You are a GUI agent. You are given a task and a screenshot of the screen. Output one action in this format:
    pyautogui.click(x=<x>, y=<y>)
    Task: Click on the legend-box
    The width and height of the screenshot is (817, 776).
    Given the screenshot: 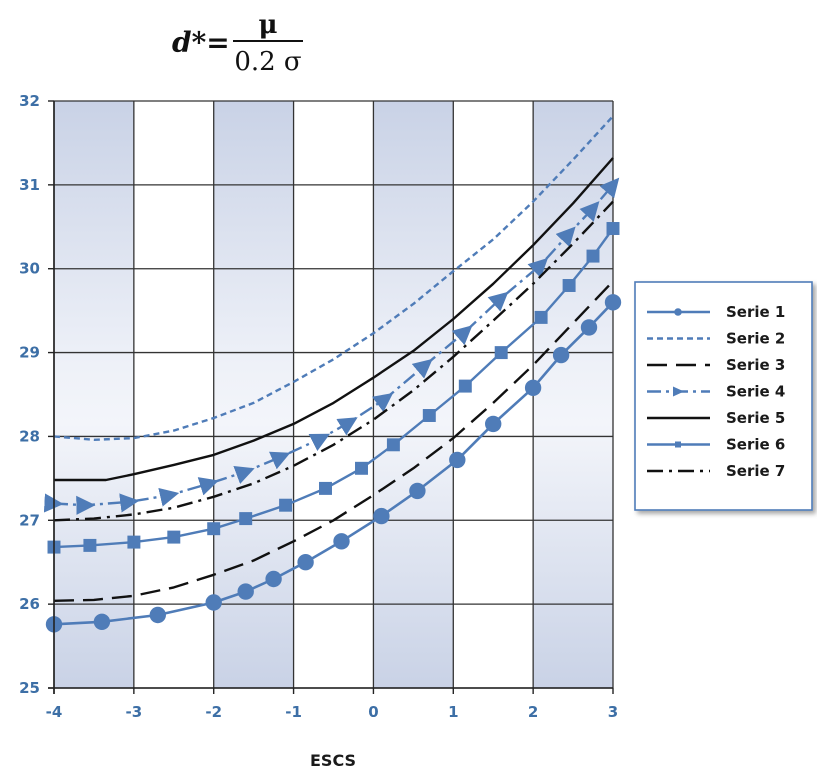 What is the action you would take?
    pyautogui.click(x=723, y=396)
    